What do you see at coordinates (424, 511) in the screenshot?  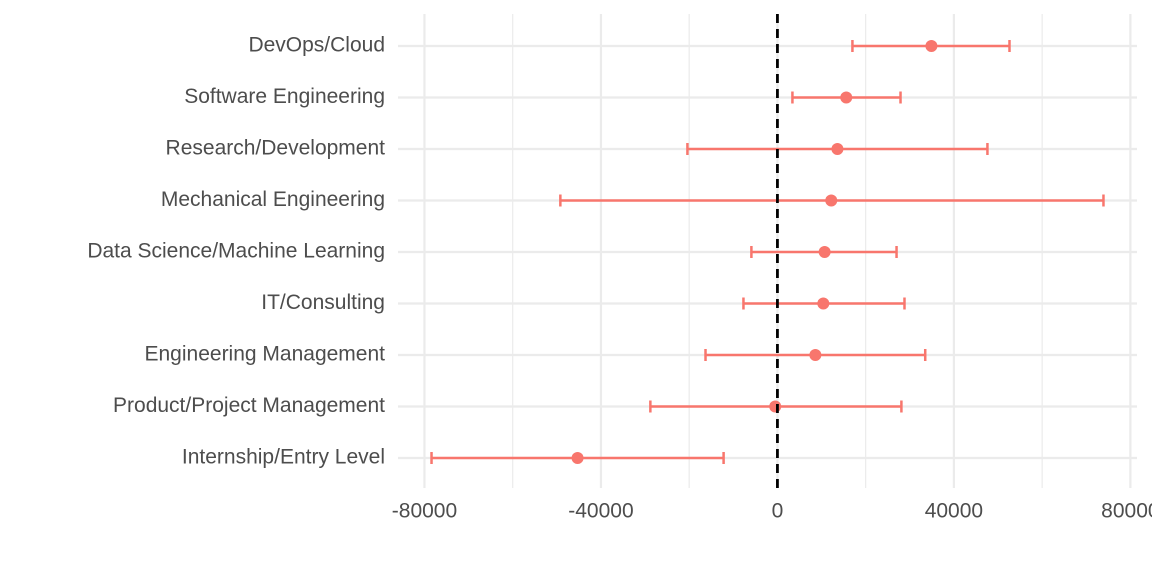 I see `x-tick-label: -80000` at bounding box center [424, 511].